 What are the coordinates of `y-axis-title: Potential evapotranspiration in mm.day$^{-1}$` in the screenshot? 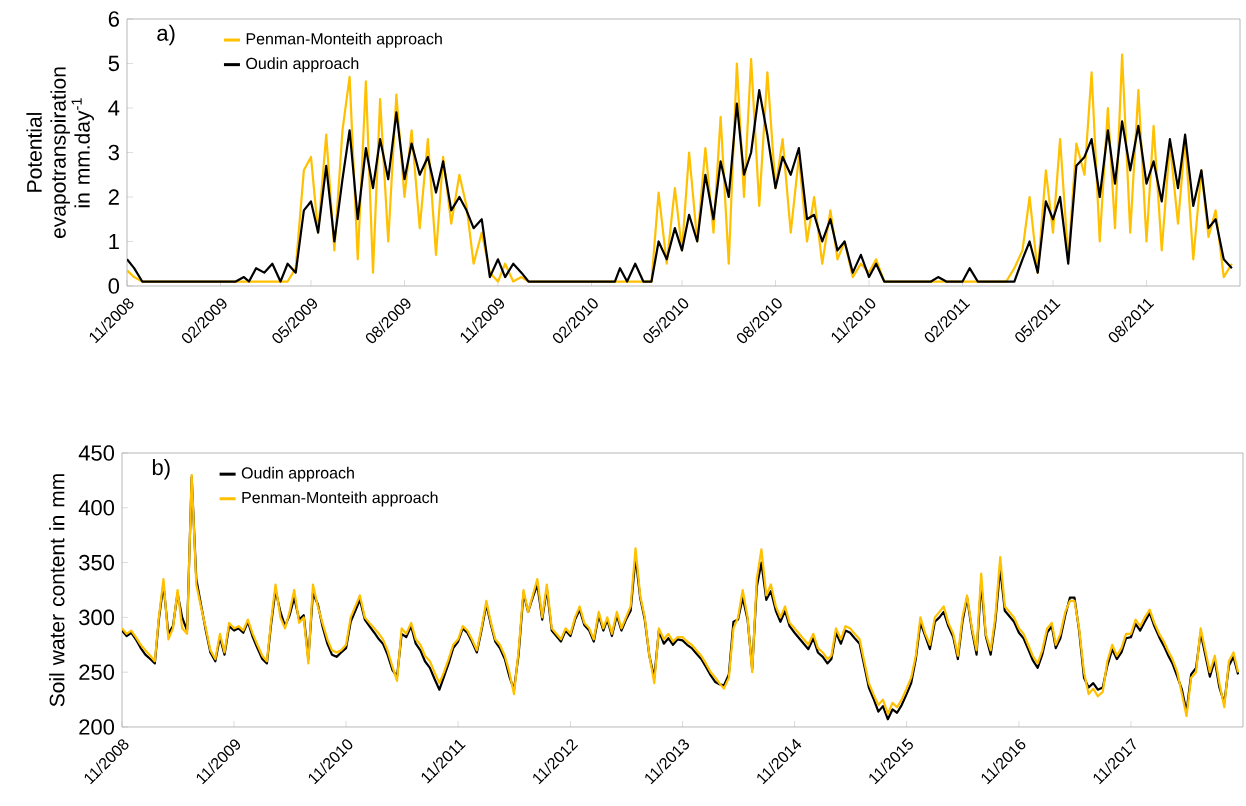 It's located at (60, 152).